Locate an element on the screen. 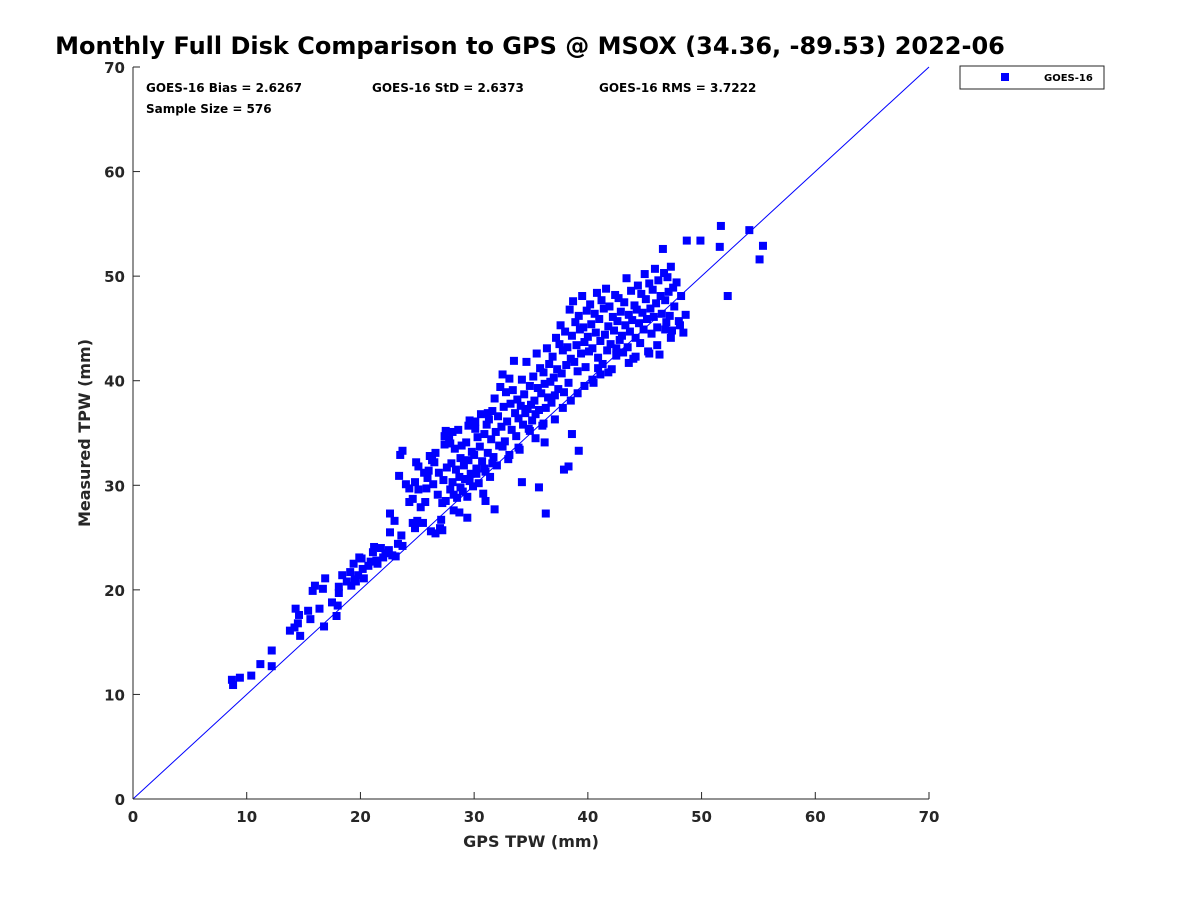 The width and height of the screenshot is (1200, 900). x-tick-label: 0 is located at coordinates (133, 817).